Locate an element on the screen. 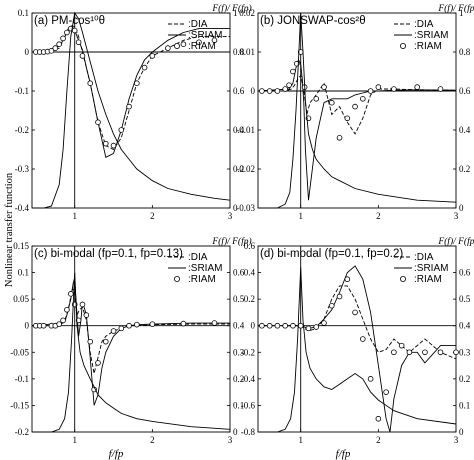 This screenshot has width=474, height=460. legend-label-d: :RIAM is located at coordinates (428, 279).